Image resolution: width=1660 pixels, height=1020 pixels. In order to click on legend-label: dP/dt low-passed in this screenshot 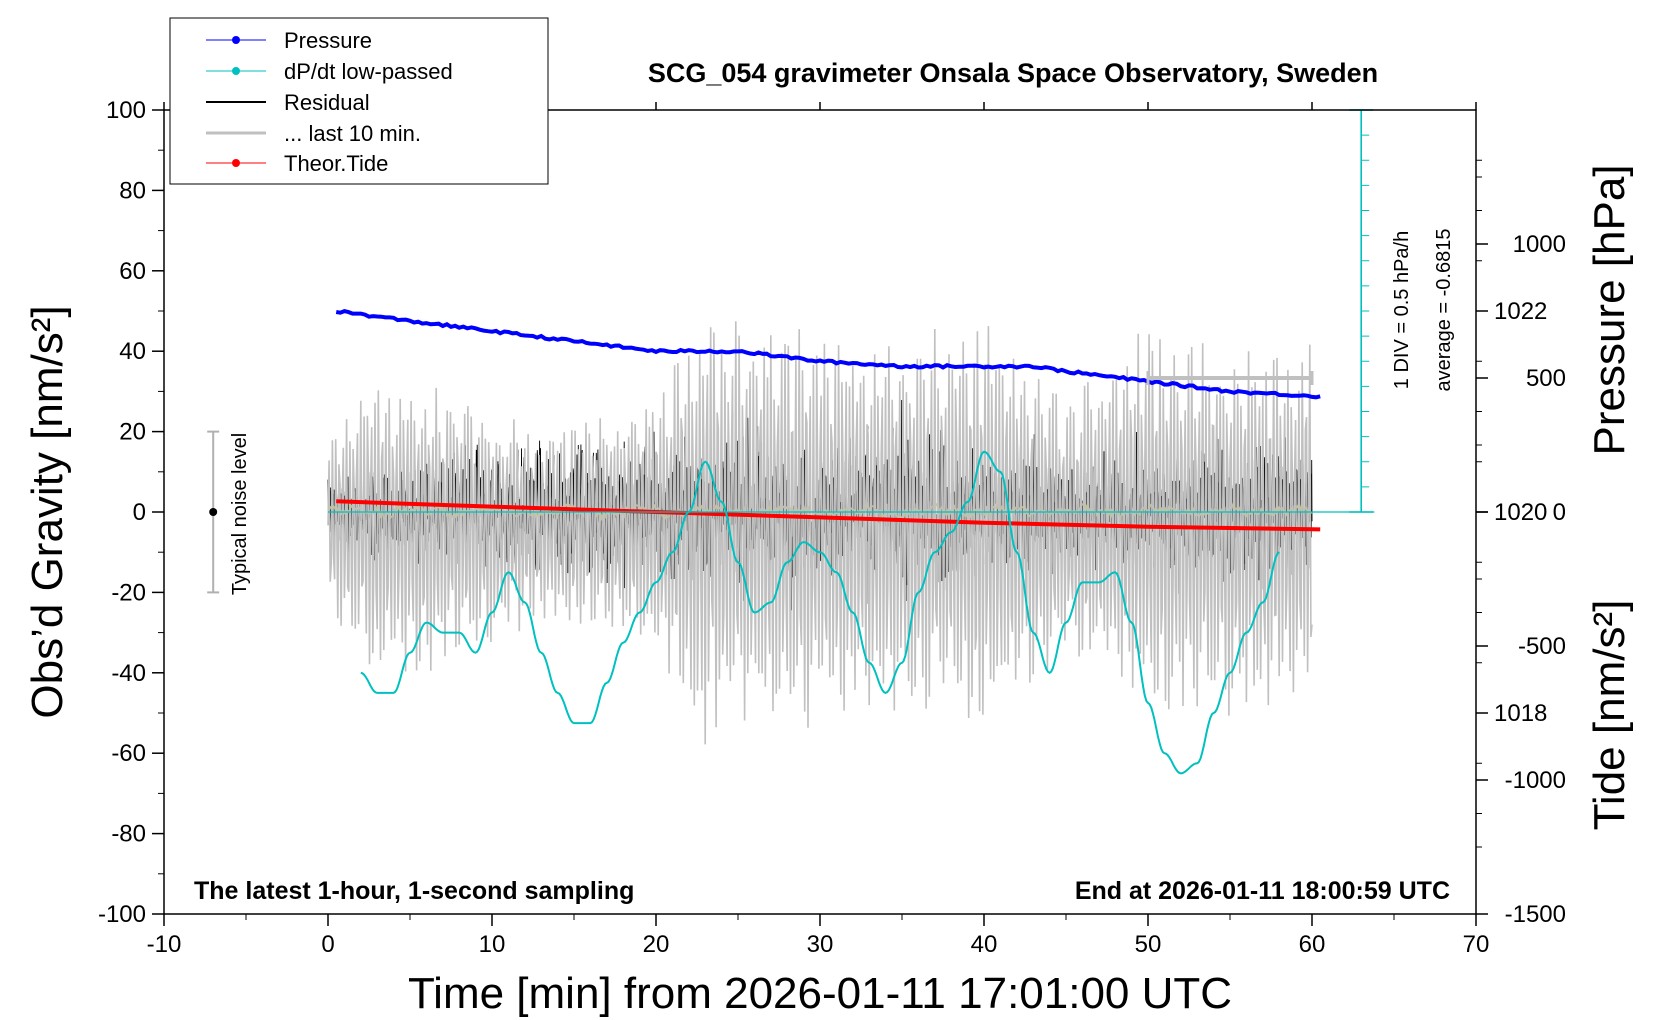, I will do `click(368, 71)`.